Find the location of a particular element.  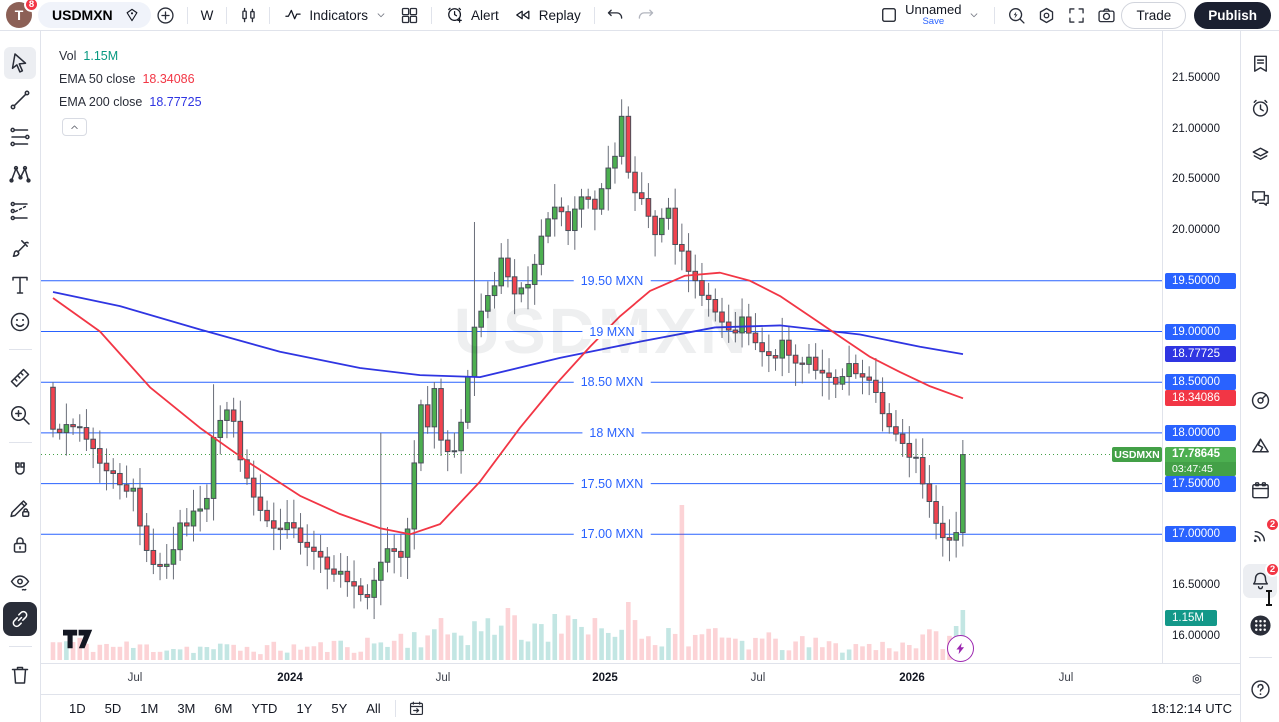

link-icon is located at coordinates (20, 619).